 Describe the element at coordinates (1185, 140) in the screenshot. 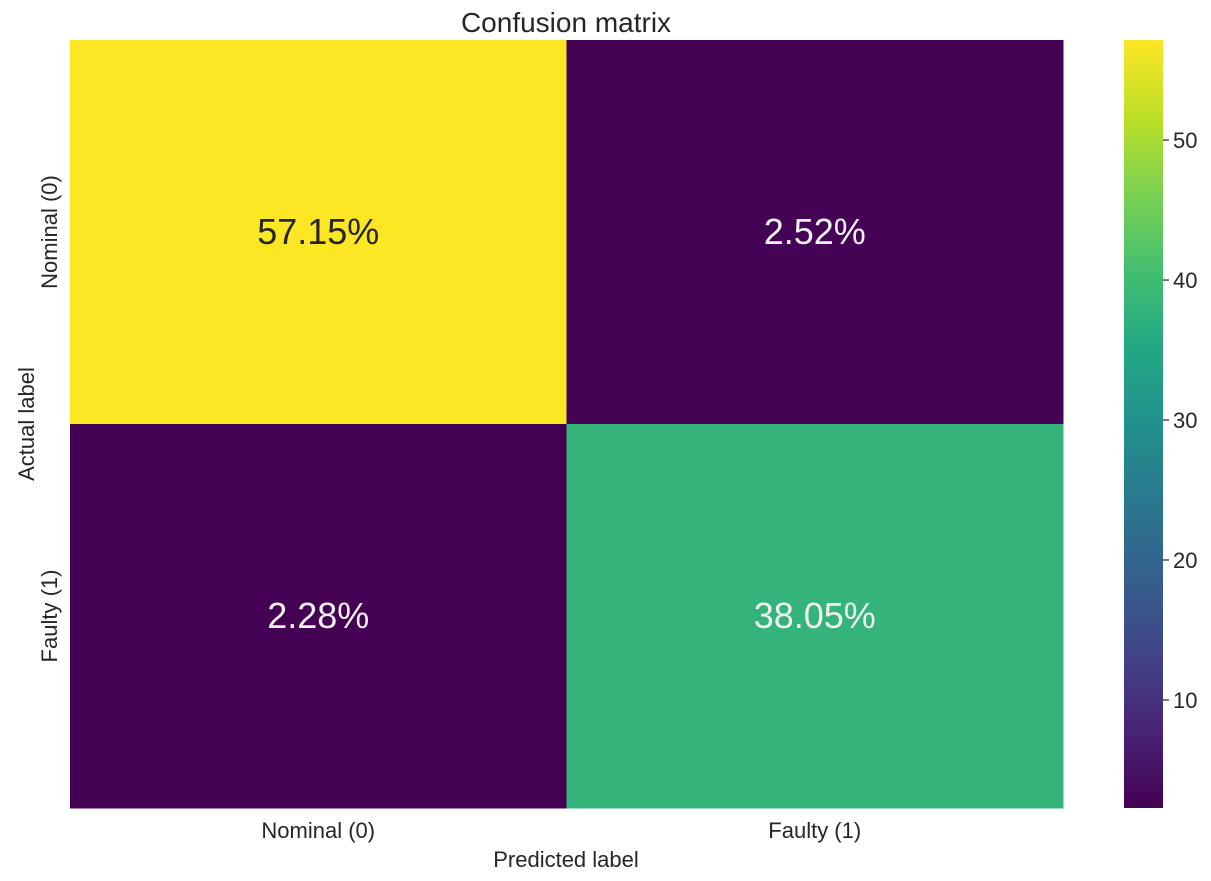

I see `colorbar-tick-label: 50` at that location.